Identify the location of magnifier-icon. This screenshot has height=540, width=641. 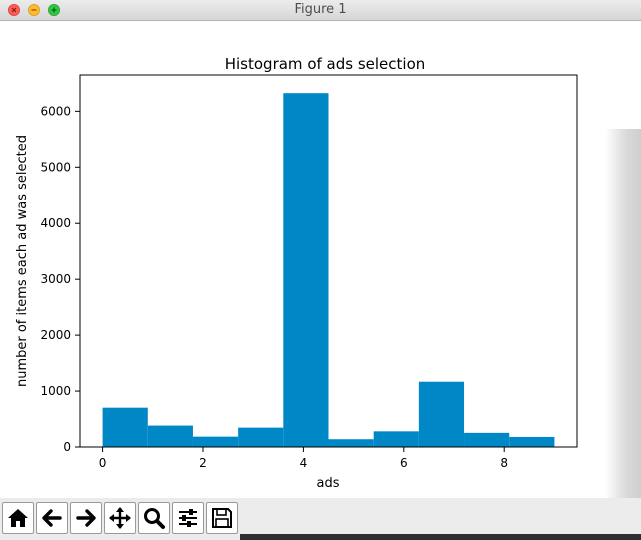
(154, 518).